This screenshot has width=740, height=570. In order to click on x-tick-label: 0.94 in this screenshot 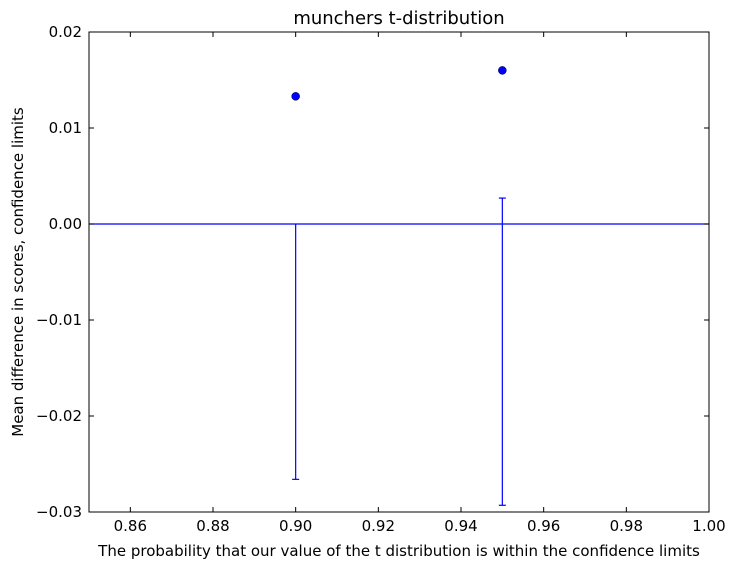, I will do `click(460, 526)`.